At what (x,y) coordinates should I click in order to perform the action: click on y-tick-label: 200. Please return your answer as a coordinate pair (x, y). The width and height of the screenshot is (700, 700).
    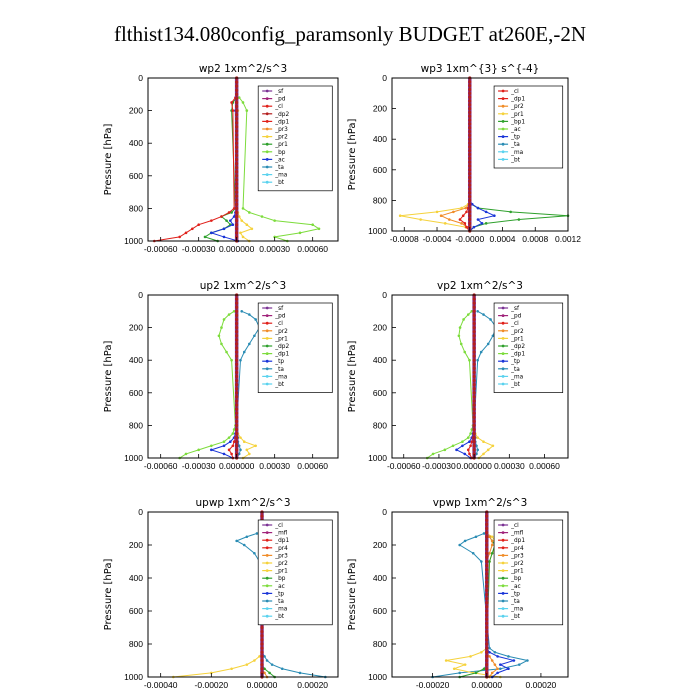
    Looking at the image, I should click on (380, 545).